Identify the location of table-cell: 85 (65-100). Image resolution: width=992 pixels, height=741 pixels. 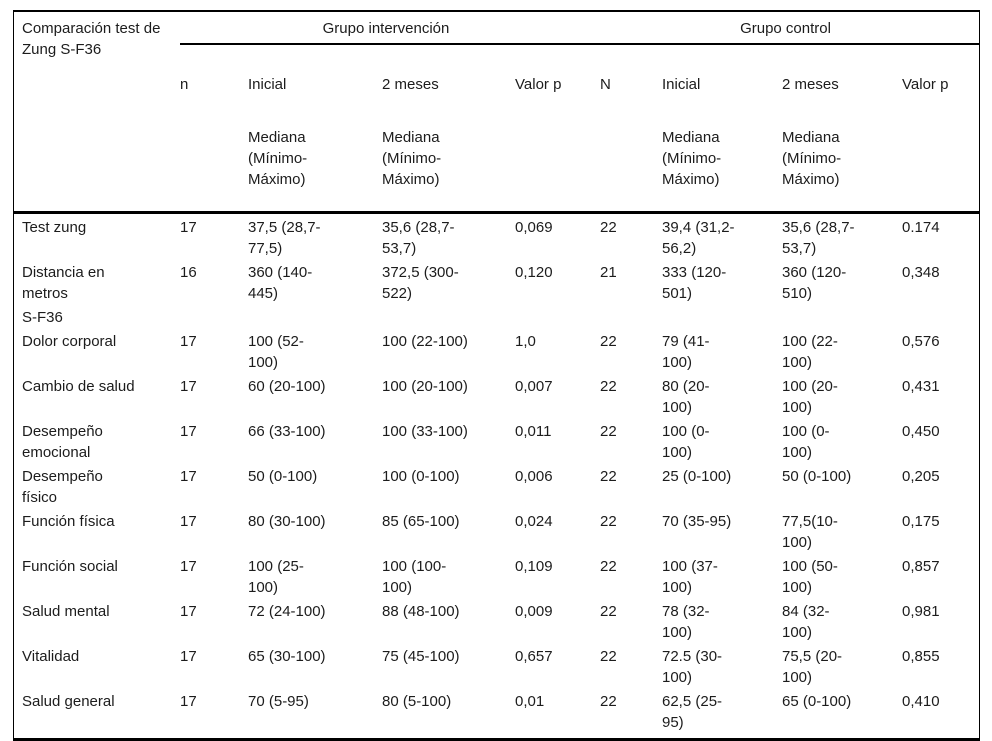
(421, 521).